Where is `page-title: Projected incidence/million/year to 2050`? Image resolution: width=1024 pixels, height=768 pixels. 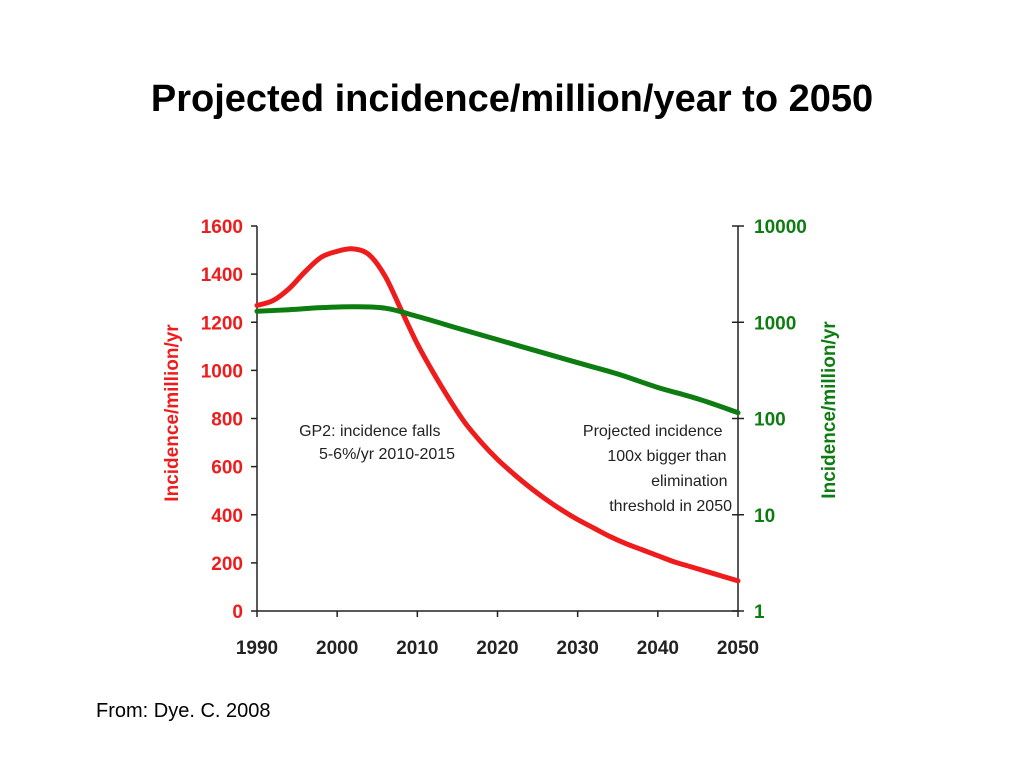 page-title: Projected incidence/million/year to 2050 is located at coordinates (512, 99).